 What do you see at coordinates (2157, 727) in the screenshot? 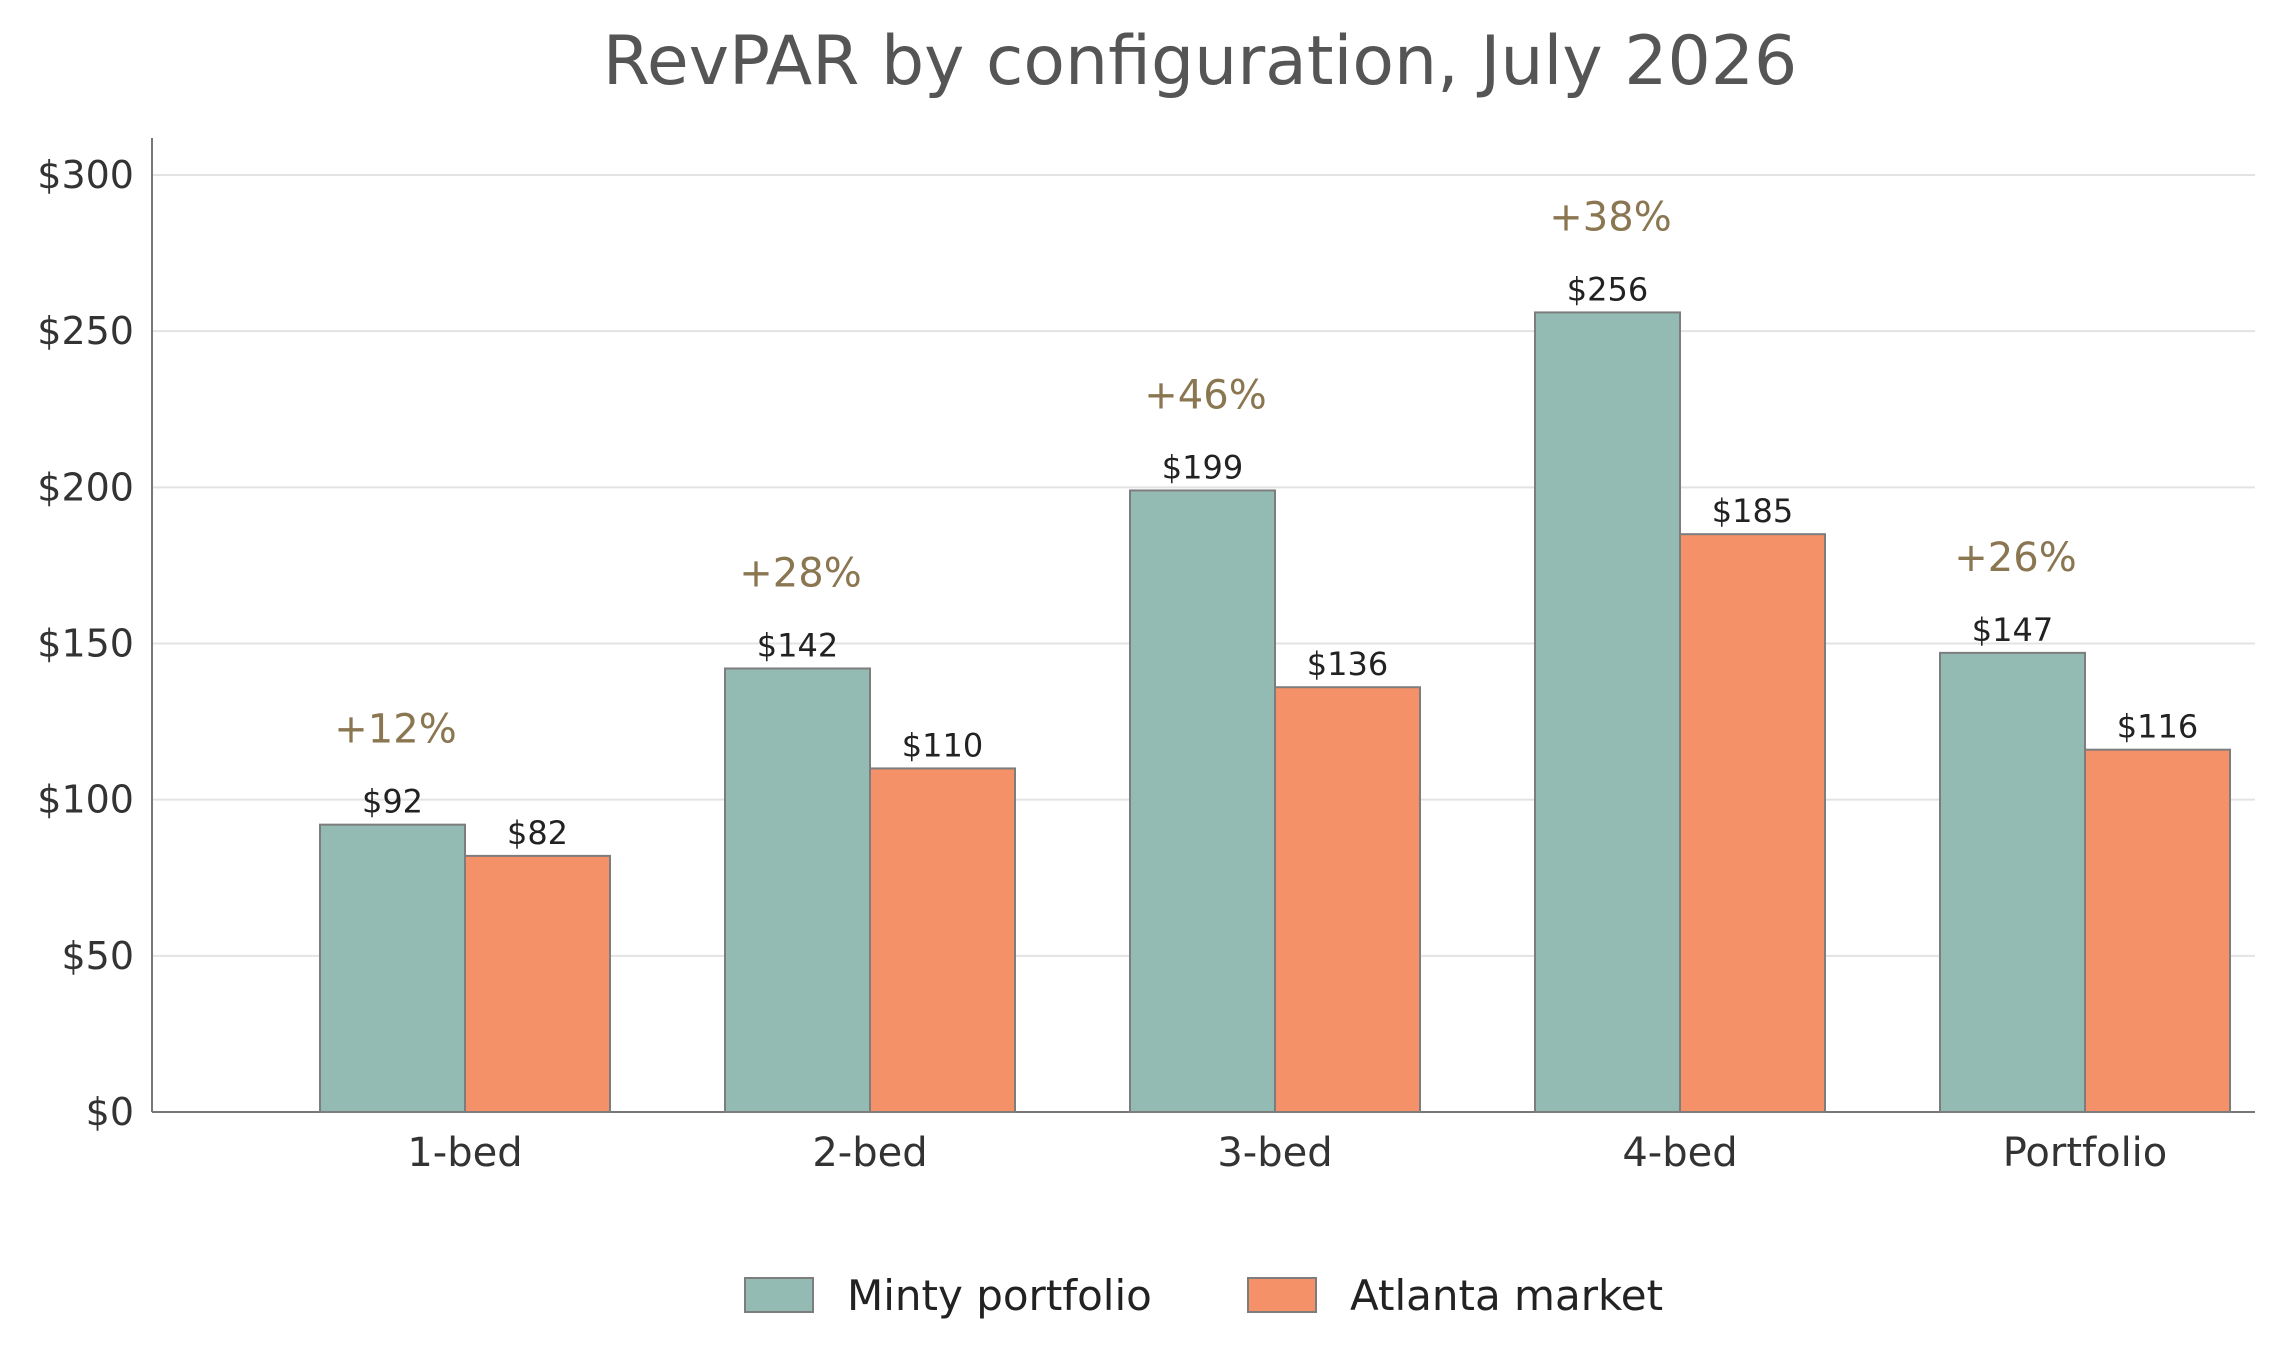
I see `data-label: $116` at bounding box center [2157, 727].